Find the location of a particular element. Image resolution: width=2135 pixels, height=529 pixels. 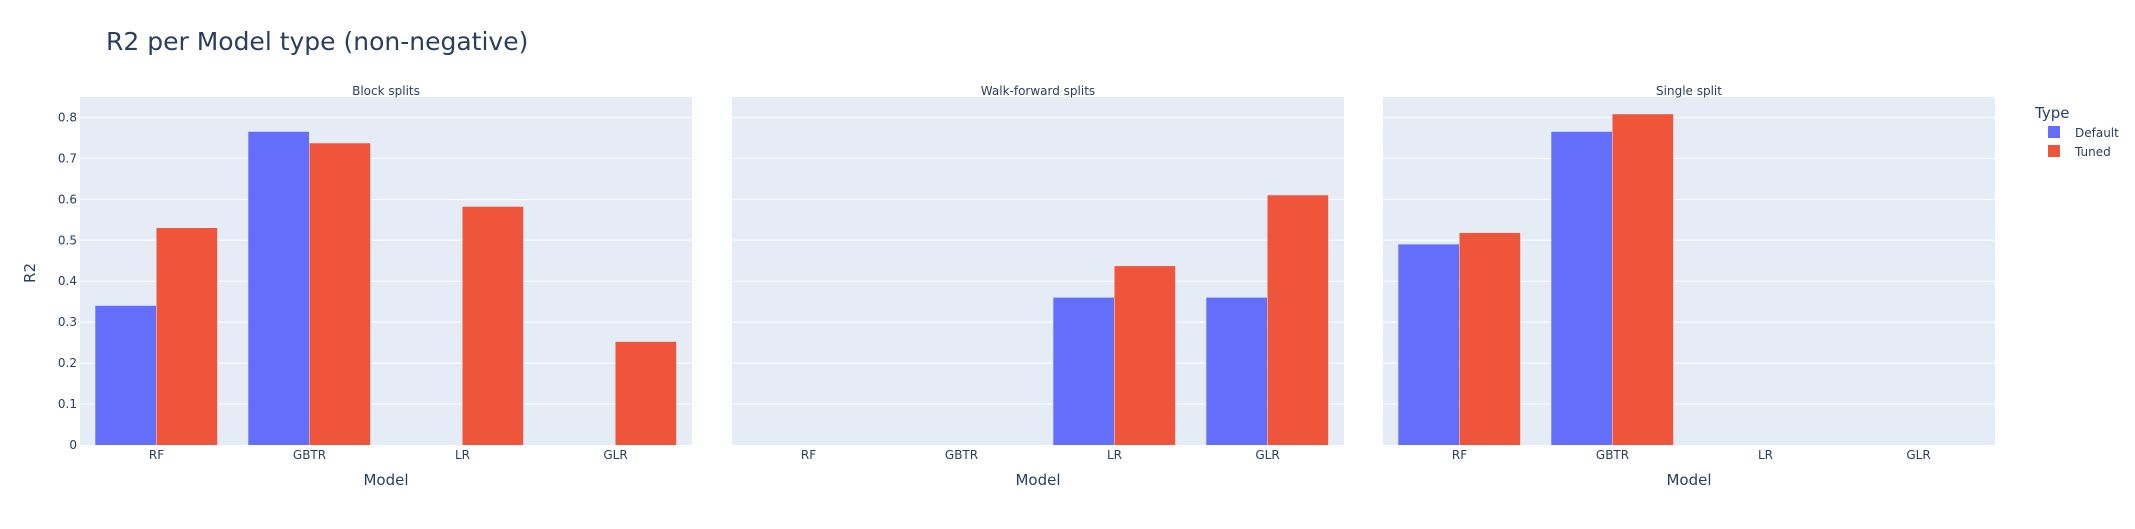

y-tick-label: 0.4 is located at coordinates (67, 281).